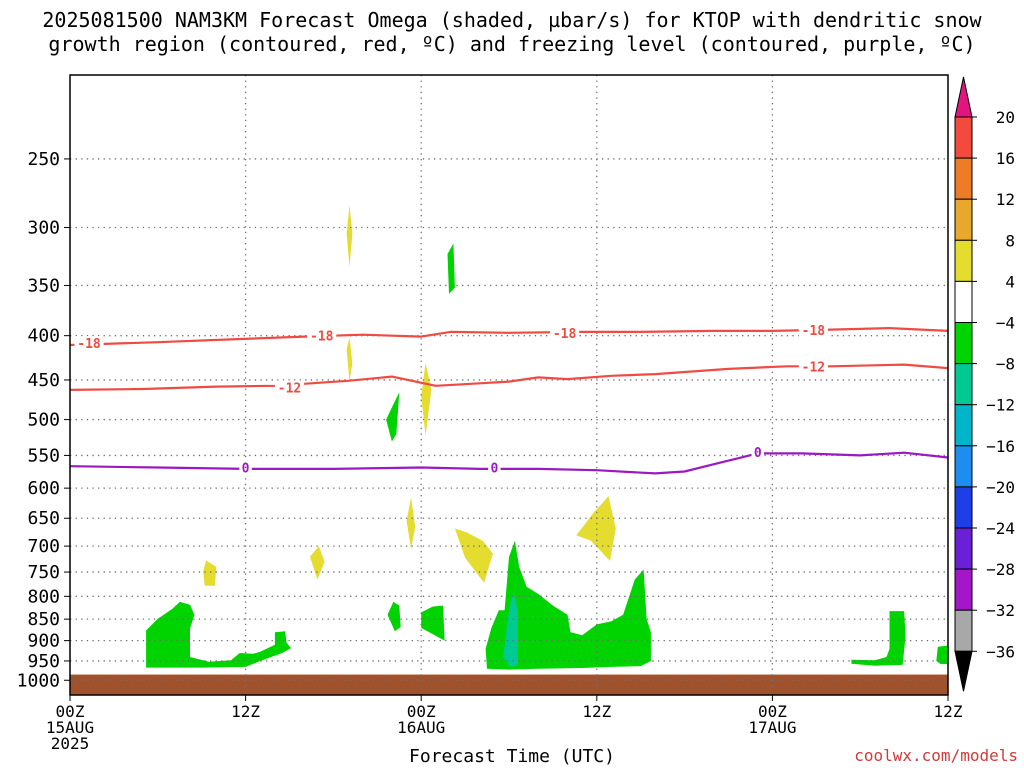 Image resolution: width=1024 pixels, height=768 pixels. Describe the element at coordinates (1005, 364) in the screenshot. I see `colorbar-label: −8` at that location.